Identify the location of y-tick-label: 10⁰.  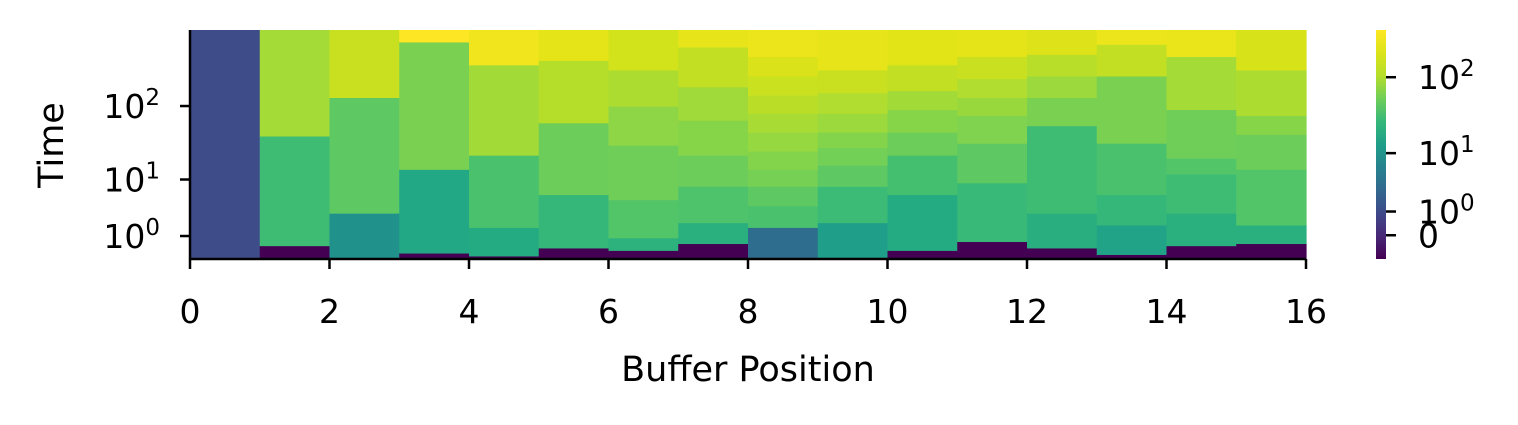
(131, 235).